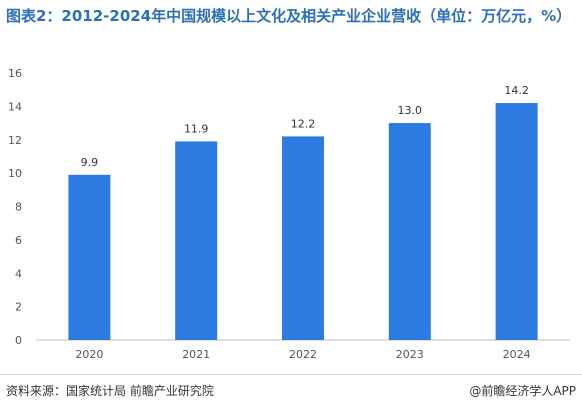  What do you see at coordinates (15, 140) in the screenshot?
I see `y-tick-label: 12` at bounding box center [15, 140].